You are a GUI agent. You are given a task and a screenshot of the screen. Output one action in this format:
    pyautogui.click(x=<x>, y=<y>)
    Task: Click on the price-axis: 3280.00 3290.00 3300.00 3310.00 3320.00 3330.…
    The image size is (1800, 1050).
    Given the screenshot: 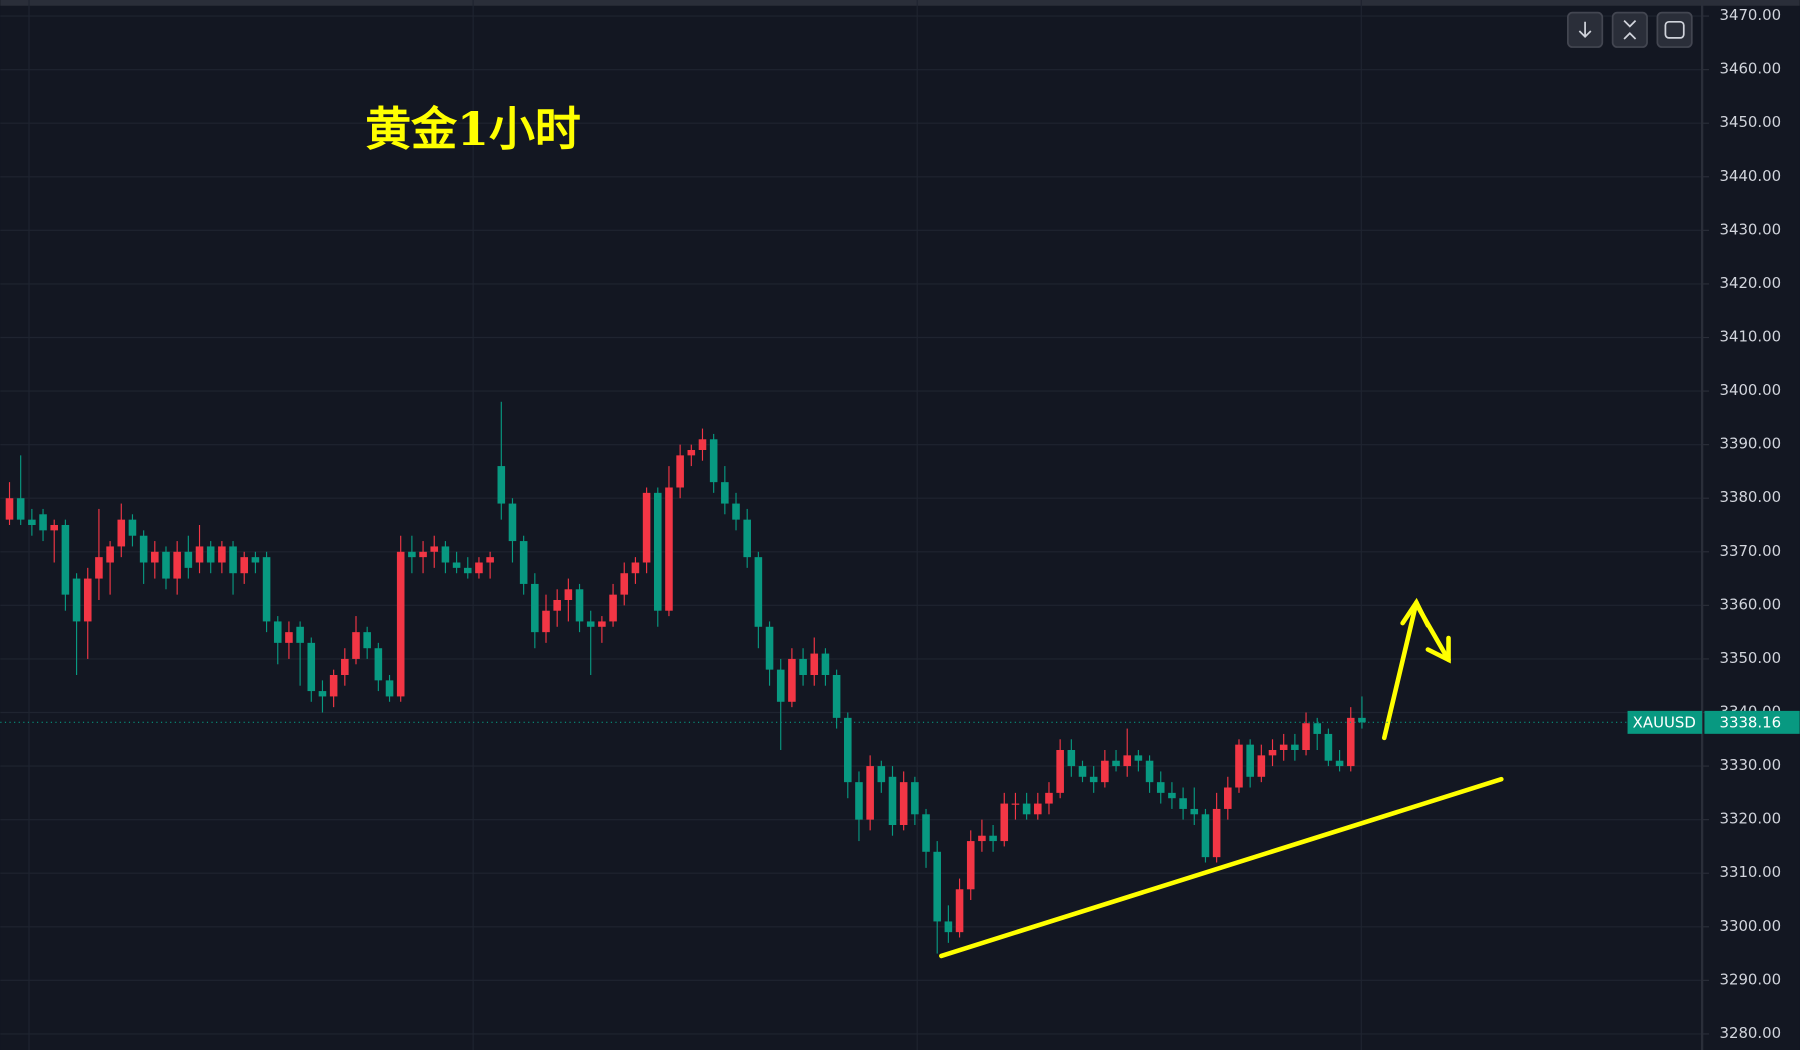 What is the action you would take?
    pyautogui.click(x=1741, y=524)
    